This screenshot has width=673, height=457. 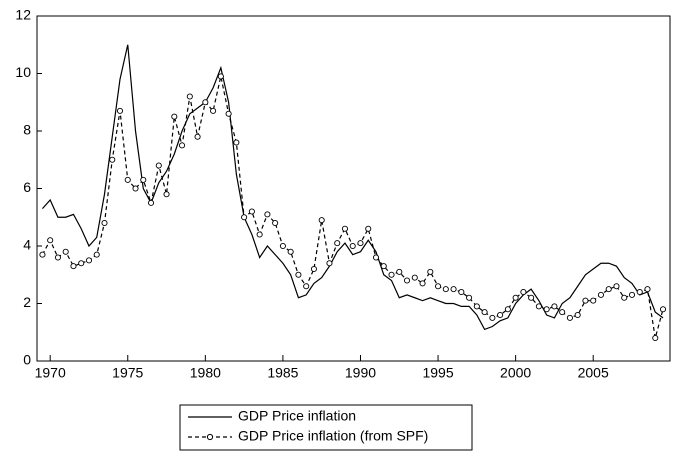 What do you see at coordinates (360, 373) in the screenshot?
I see `x-tick-label: 1990` at bounding box center [360, 373].